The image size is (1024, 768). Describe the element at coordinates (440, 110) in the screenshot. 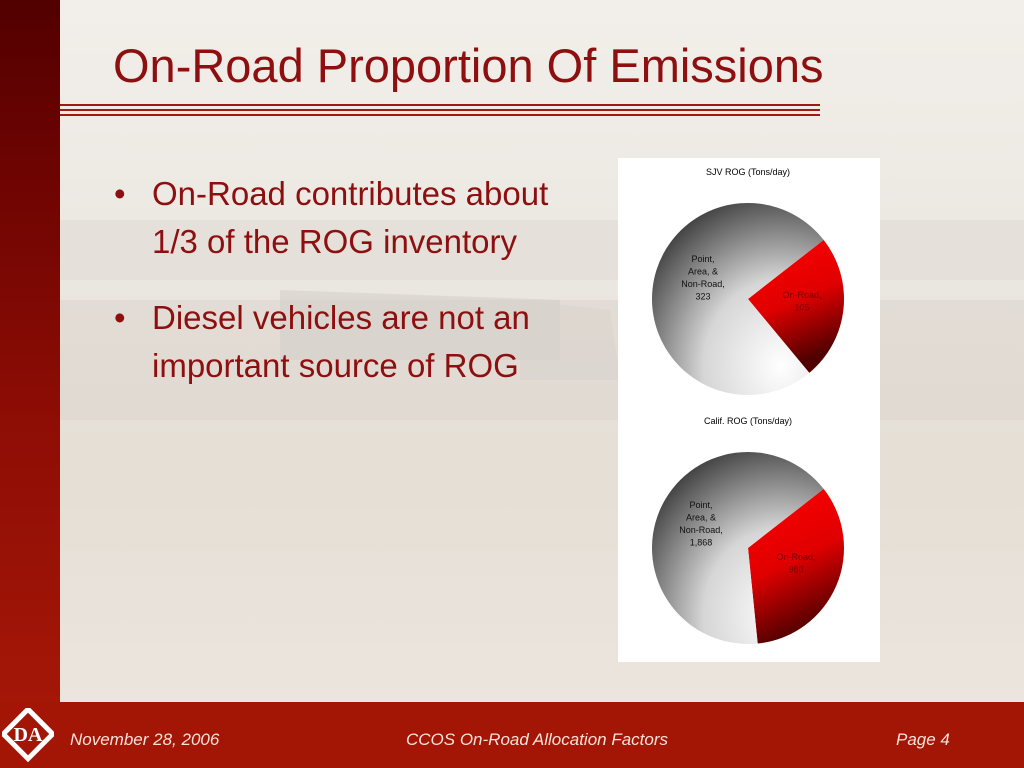

I see `title-rule` at that location.